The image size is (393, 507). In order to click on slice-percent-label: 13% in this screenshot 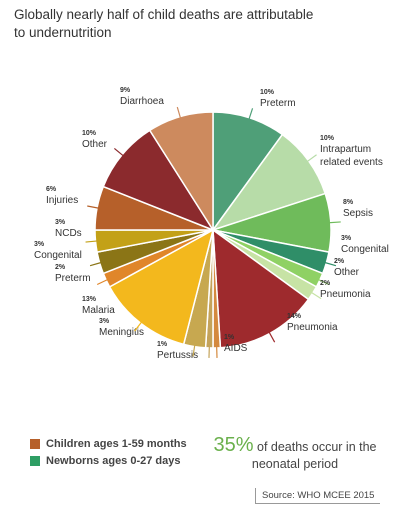, I will do `click(89, 299)`.